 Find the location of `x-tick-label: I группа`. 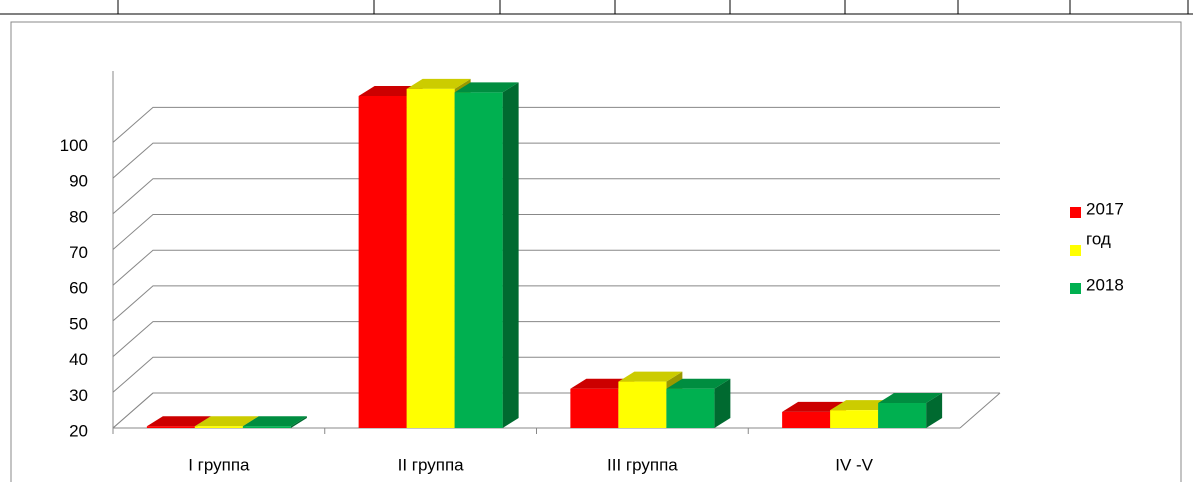

x-tick-label: I группа is located at coordinates (219, 464).